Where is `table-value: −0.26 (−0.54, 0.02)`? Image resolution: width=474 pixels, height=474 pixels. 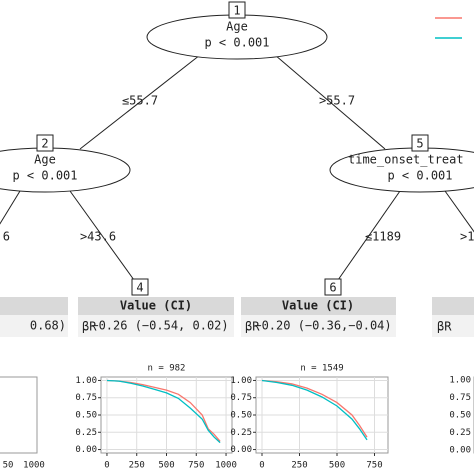 table-value: −0.26 (−0.54, 0.02) is located at coordinates (159, 326).